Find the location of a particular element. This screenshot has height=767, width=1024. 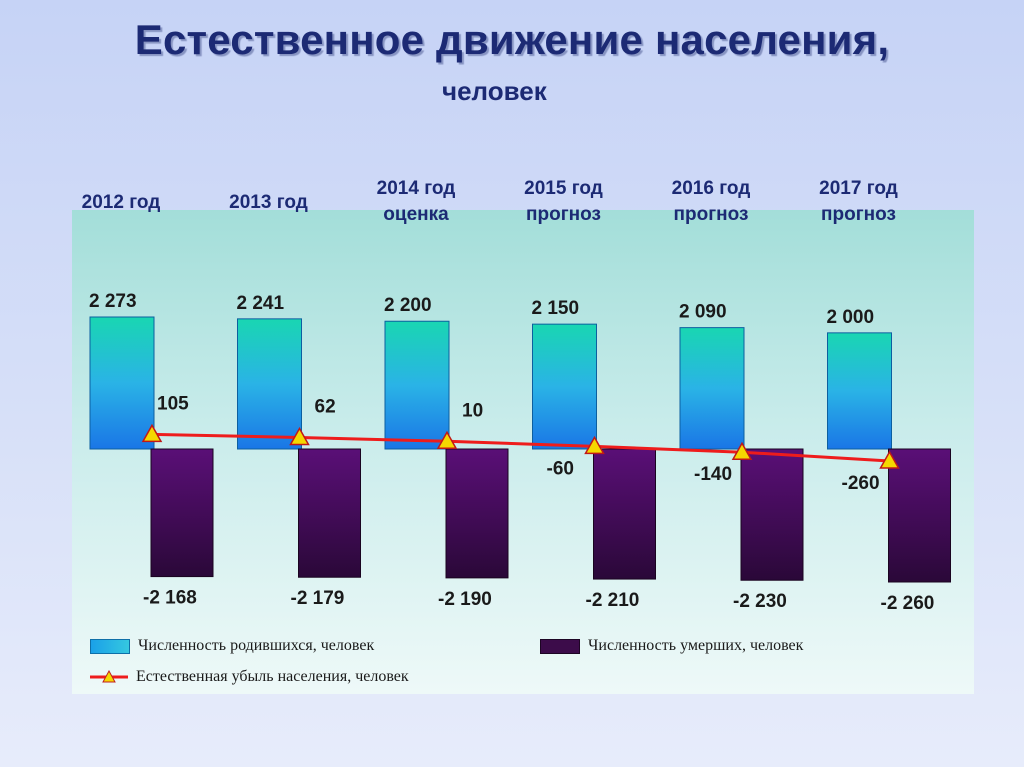

chart-subtitle: человек is located at coordinates (494, 91).